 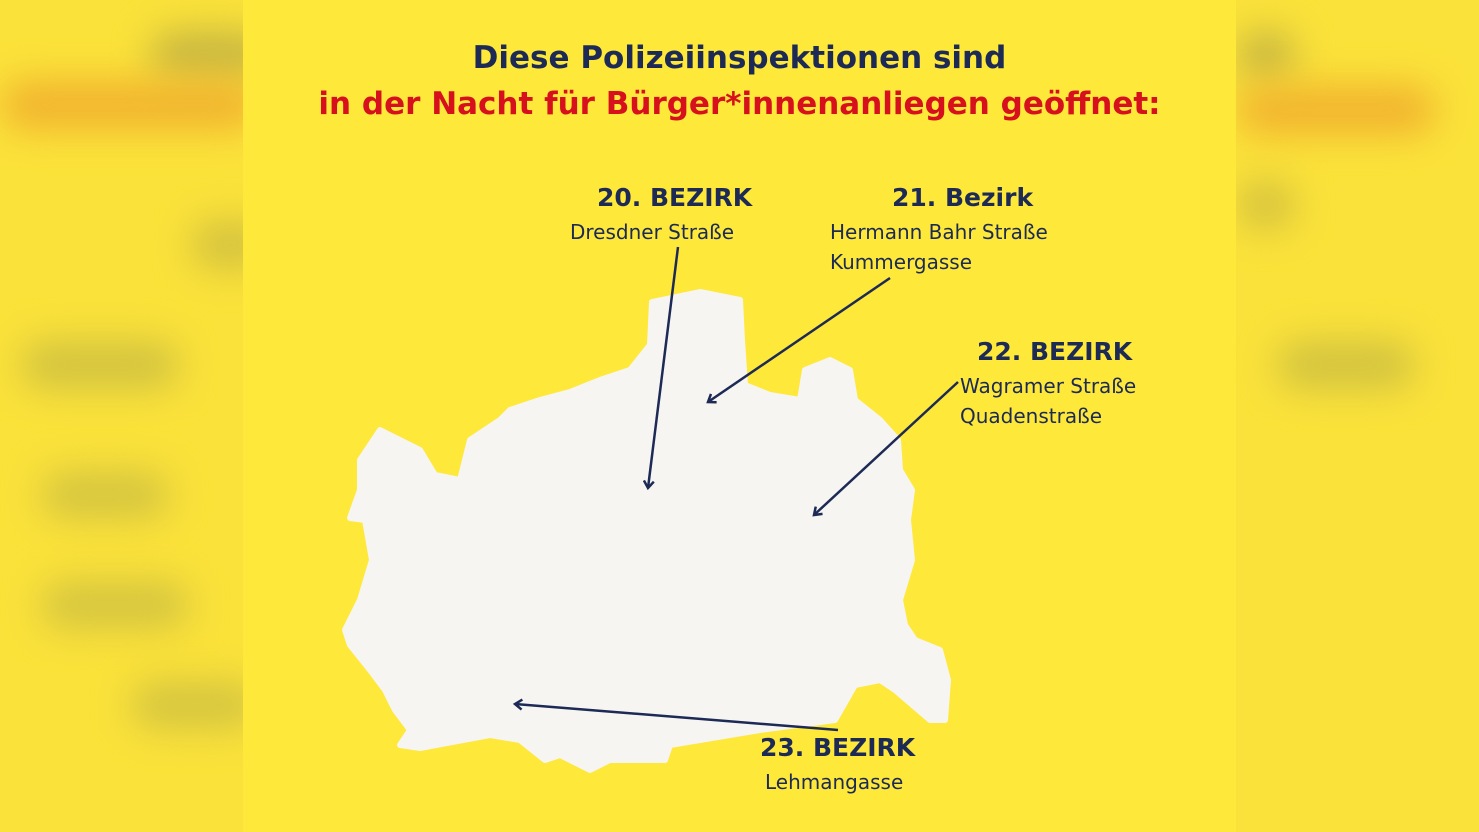 What do you see at coordinates (838, 747) in the screenshot?
I see `district-23-heading: 23. BEZIRK` at bounding box center [838, 747].